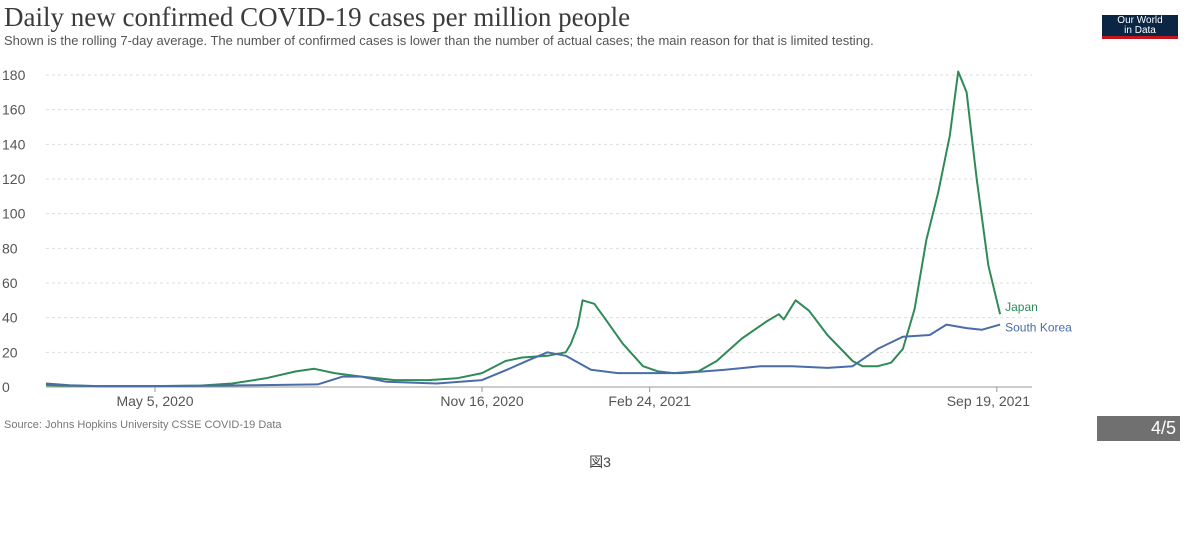  I want to click on y-tick-label: 40, so click(10, 318).